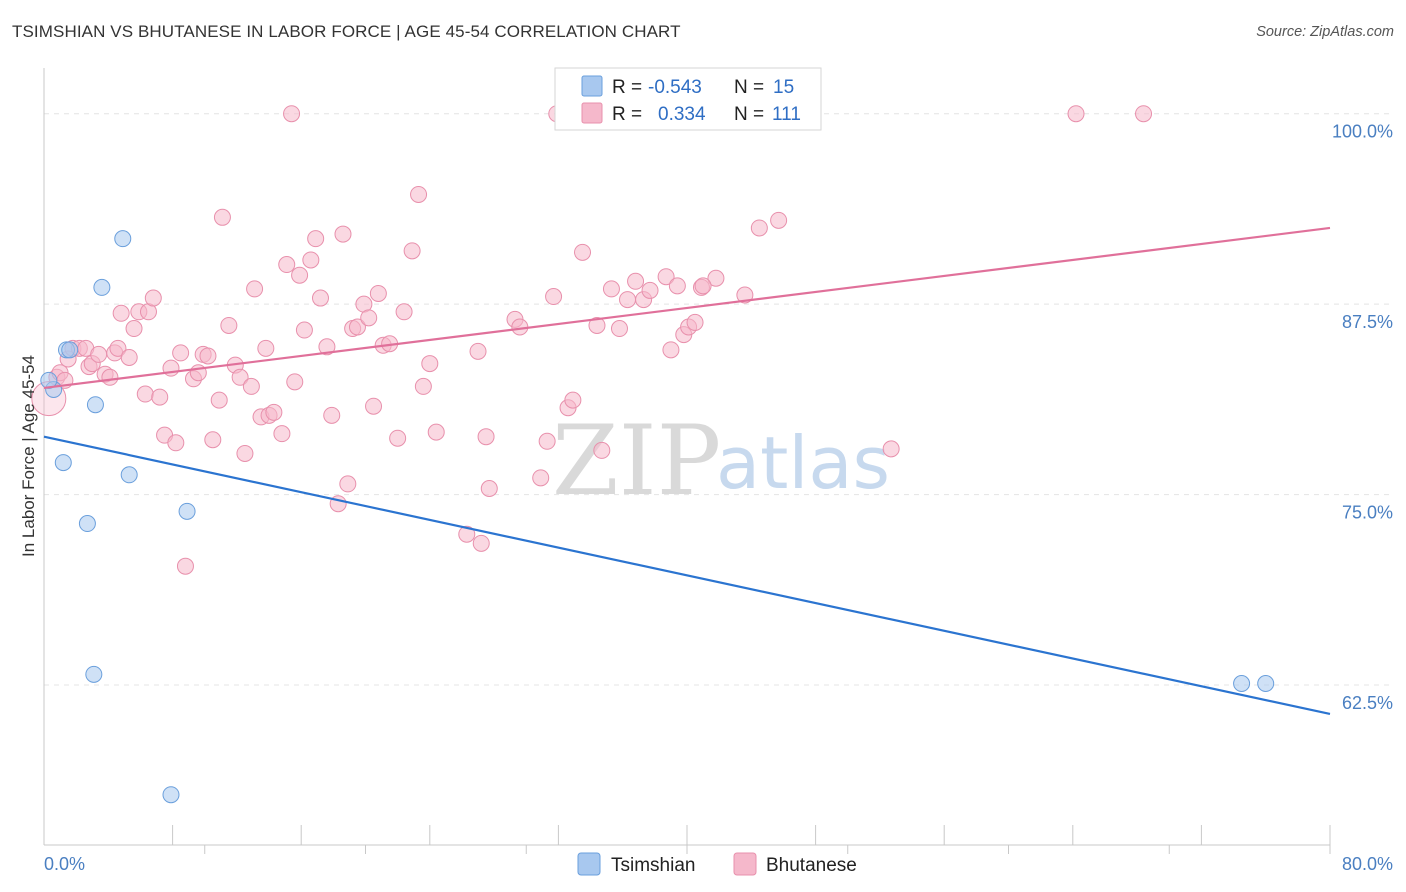 The image size is (1406, 892). I want to click on y-tick-labels: 62.5% 75.0% 87.5% 100.0%, so click(1362, 417).